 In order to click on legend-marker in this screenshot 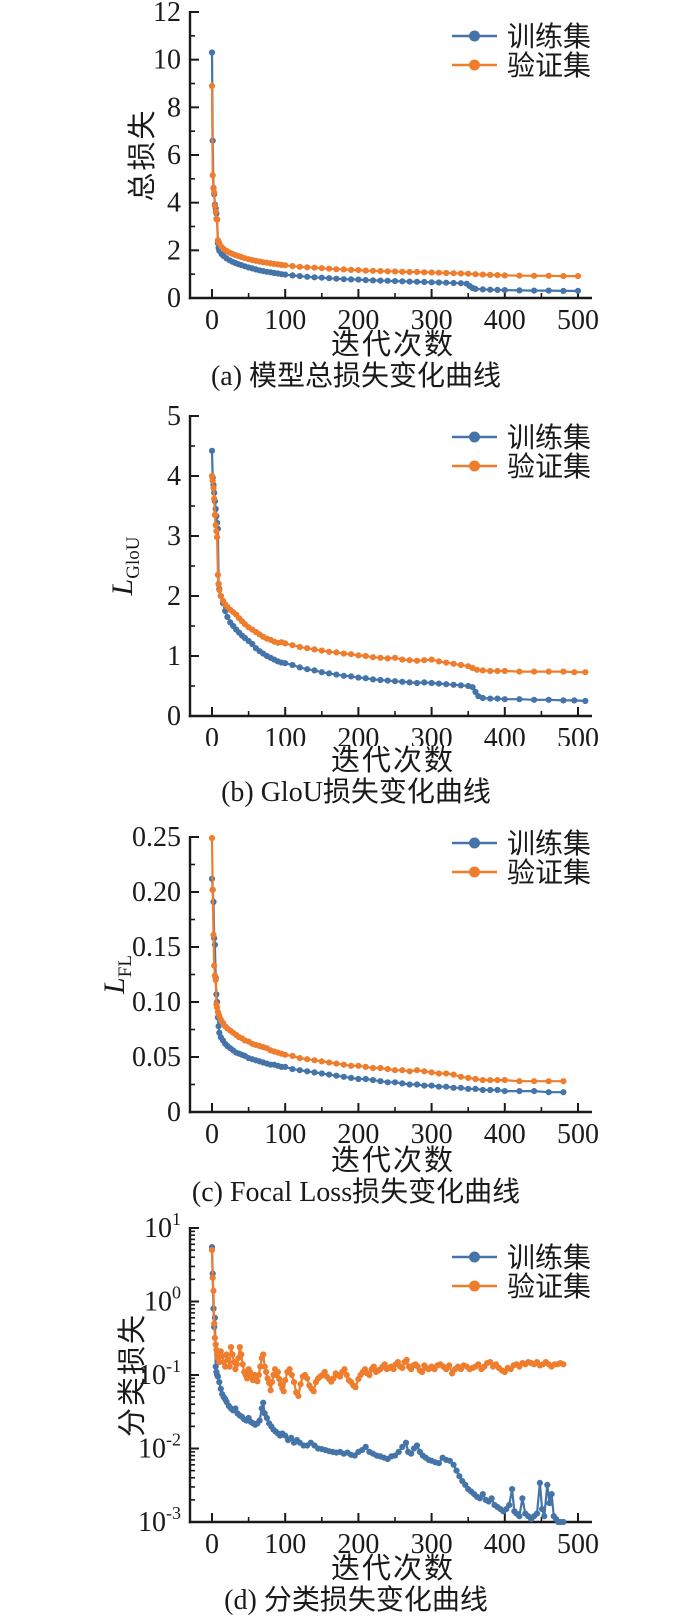, I will do `click(474, 1286)`.